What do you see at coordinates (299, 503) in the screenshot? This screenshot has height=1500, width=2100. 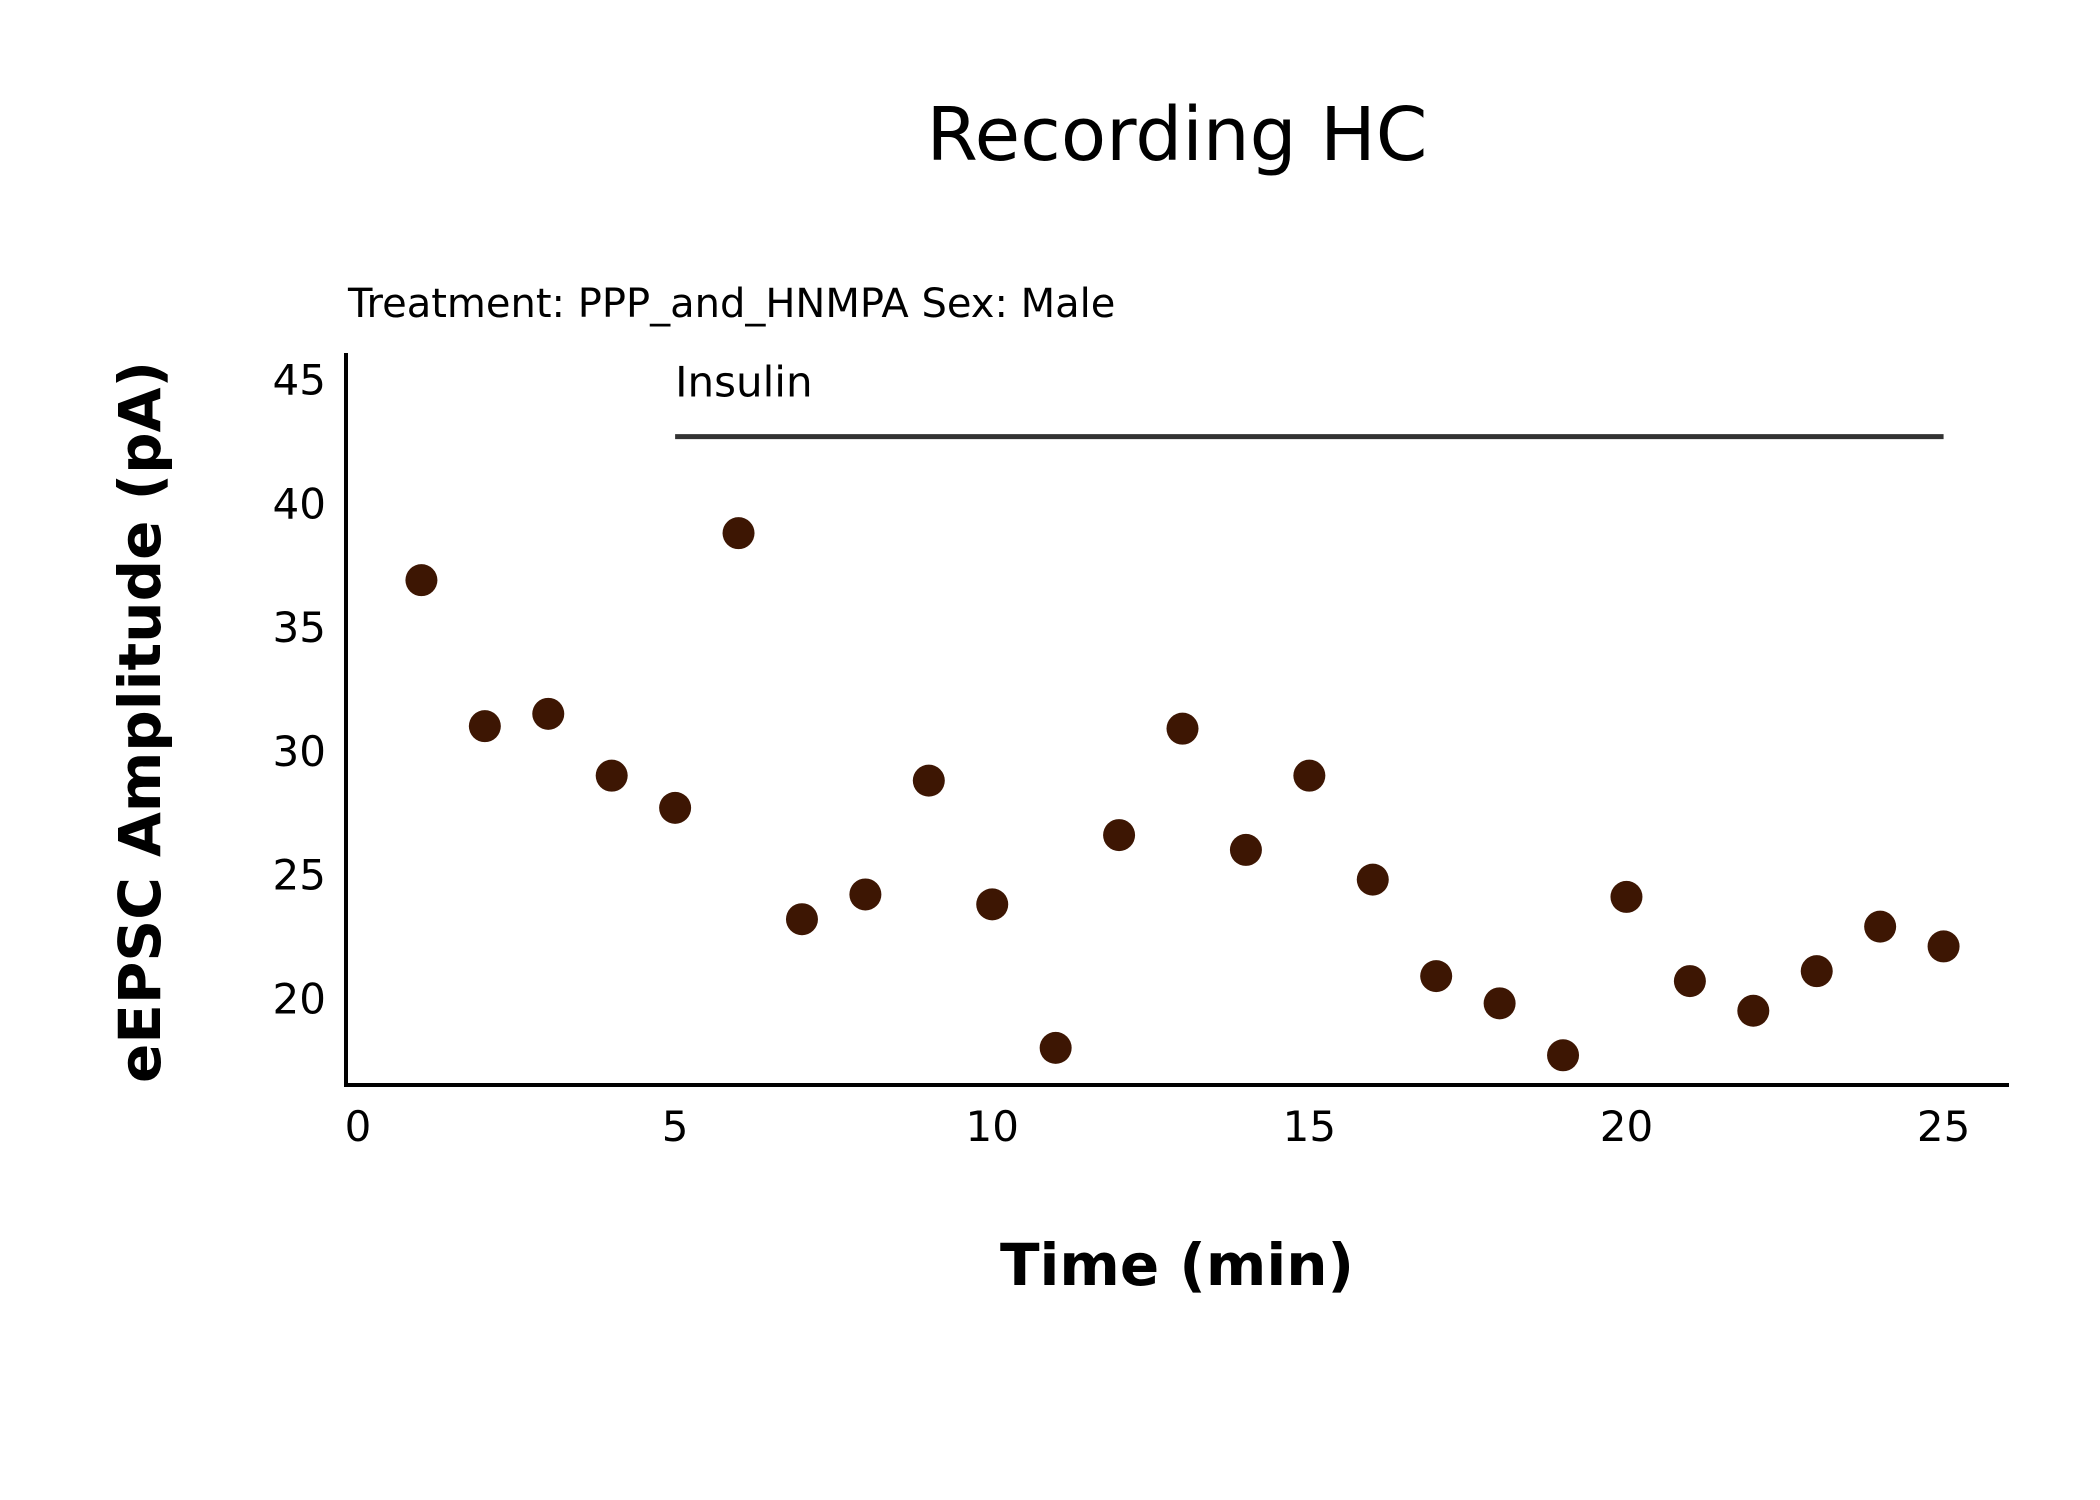 I see `y-tick-label: 40` at bounding box center [299, 503].